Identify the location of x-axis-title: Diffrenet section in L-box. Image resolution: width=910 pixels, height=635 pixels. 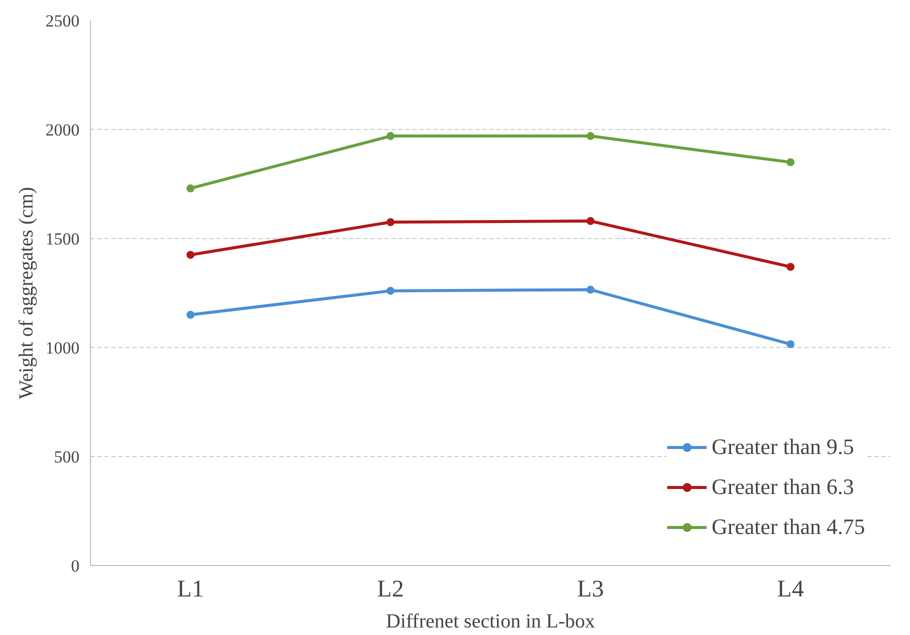
(491, 621).